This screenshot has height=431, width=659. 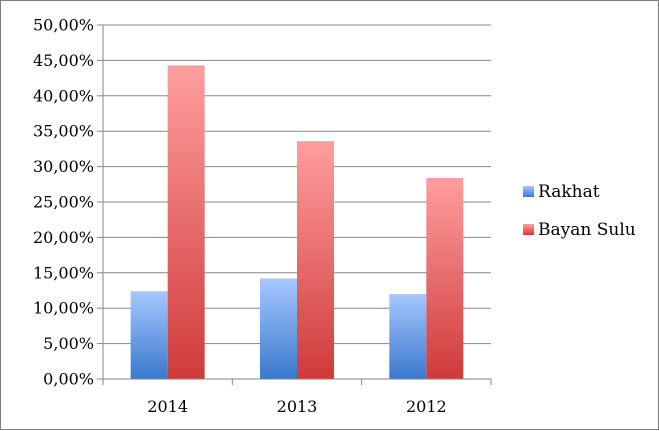 I want to click on bar-rakhat-2014, so click(x=149, y=335).